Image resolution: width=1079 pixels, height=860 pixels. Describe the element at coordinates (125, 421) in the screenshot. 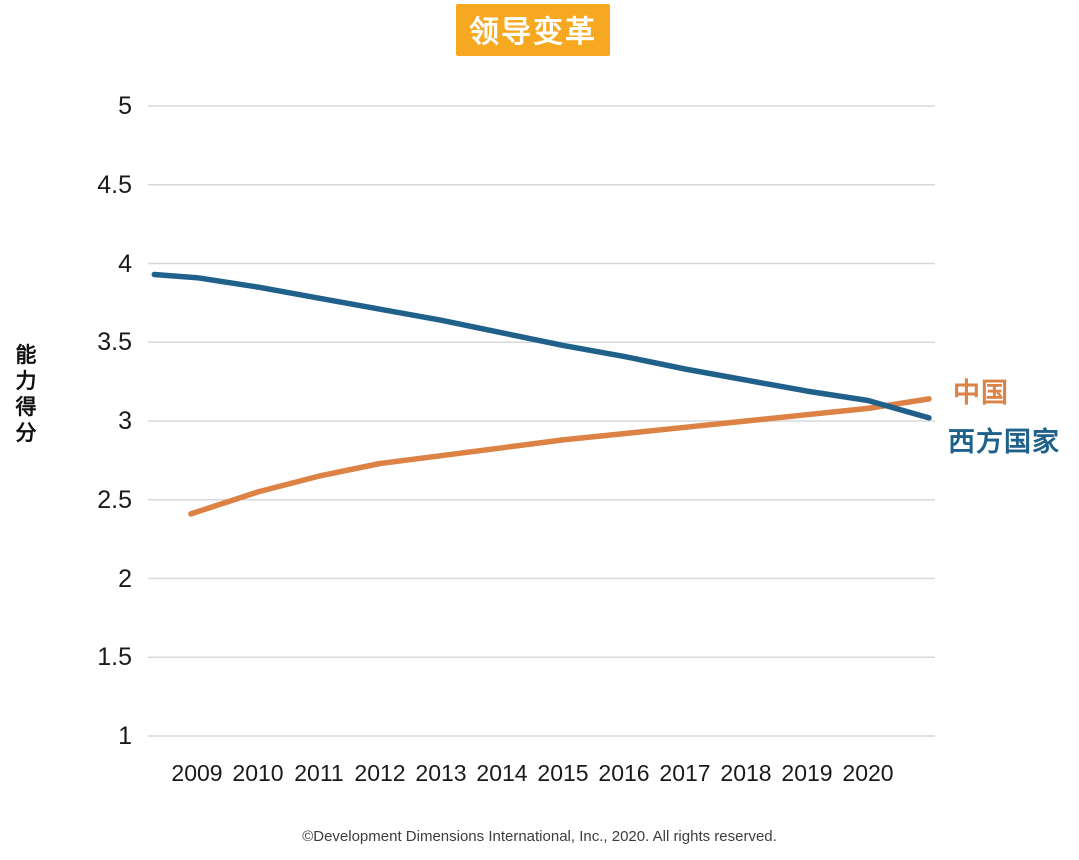

I see `y-tick-label: 3` at that location.